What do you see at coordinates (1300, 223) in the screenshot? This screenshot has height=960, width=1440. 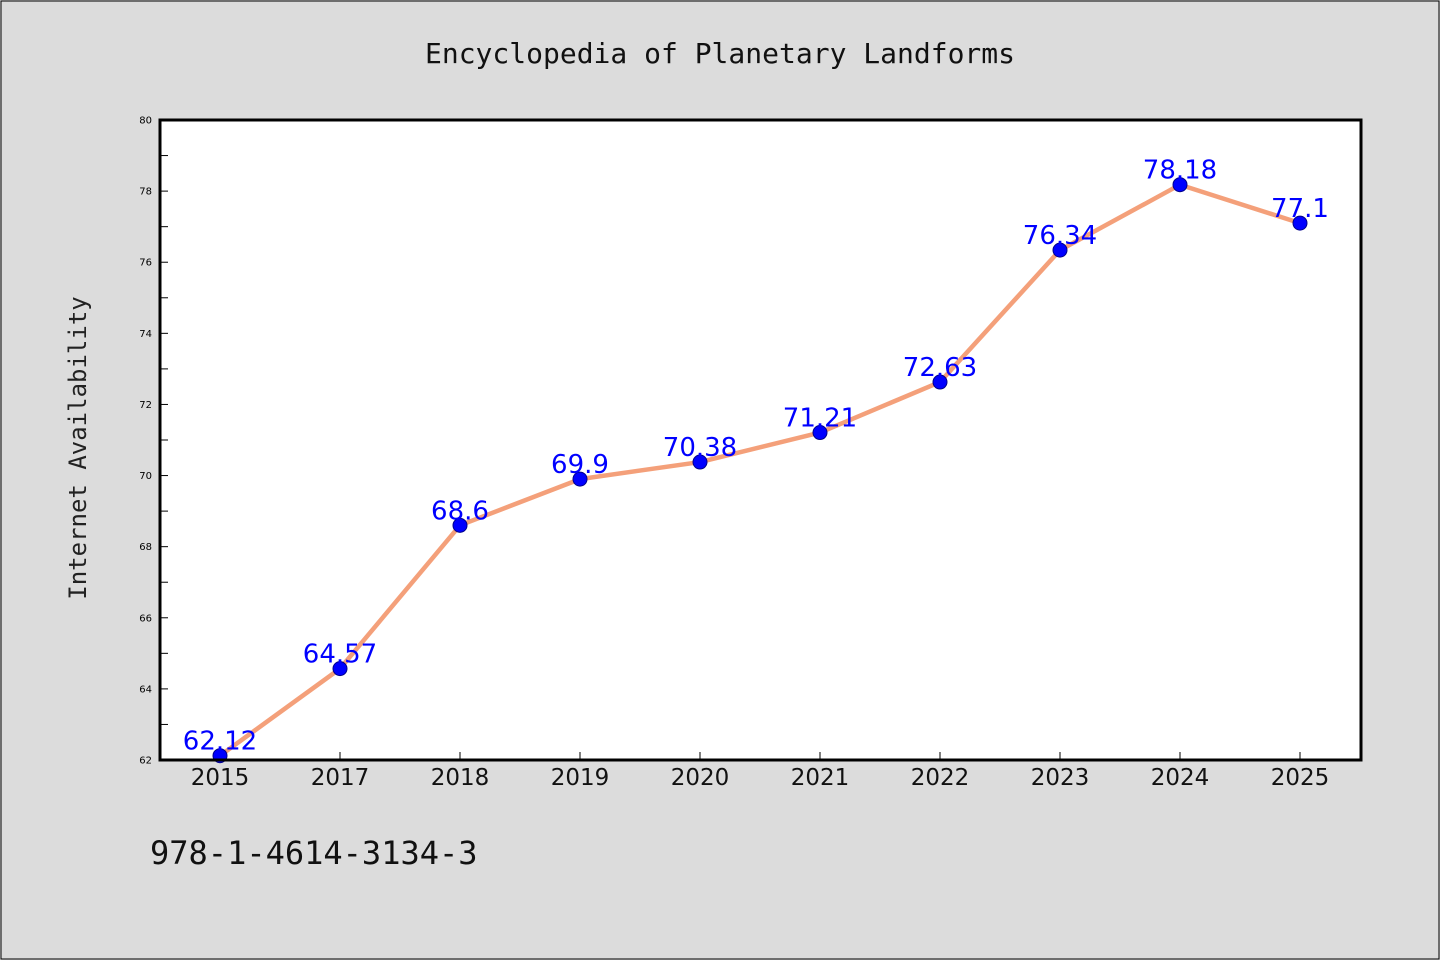 I see `data-point-2025` at bounding box center [1300, 223].